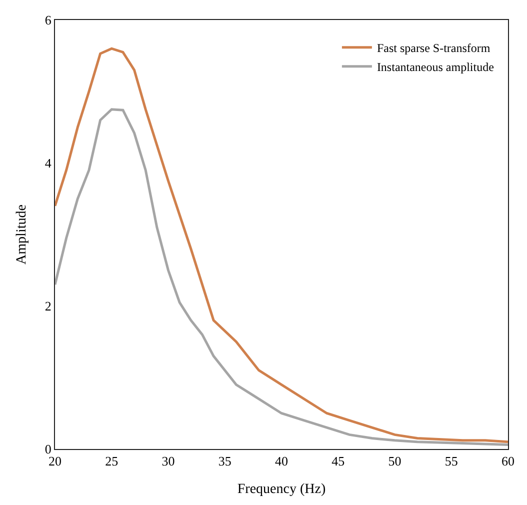  What do you see at coordinates (451, 461) in the screenshot?
I see `x-tick-label: 55` at bounding box center [451, 461].